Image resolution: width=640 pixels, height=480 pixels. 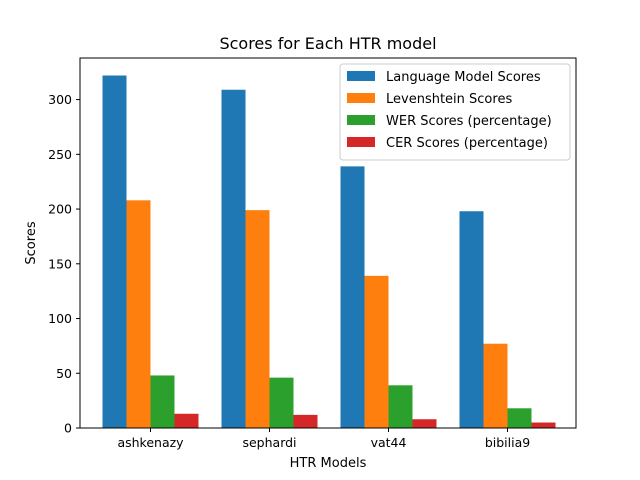 I want to click on y-tick-label: 0, so click(x=68, y=428).